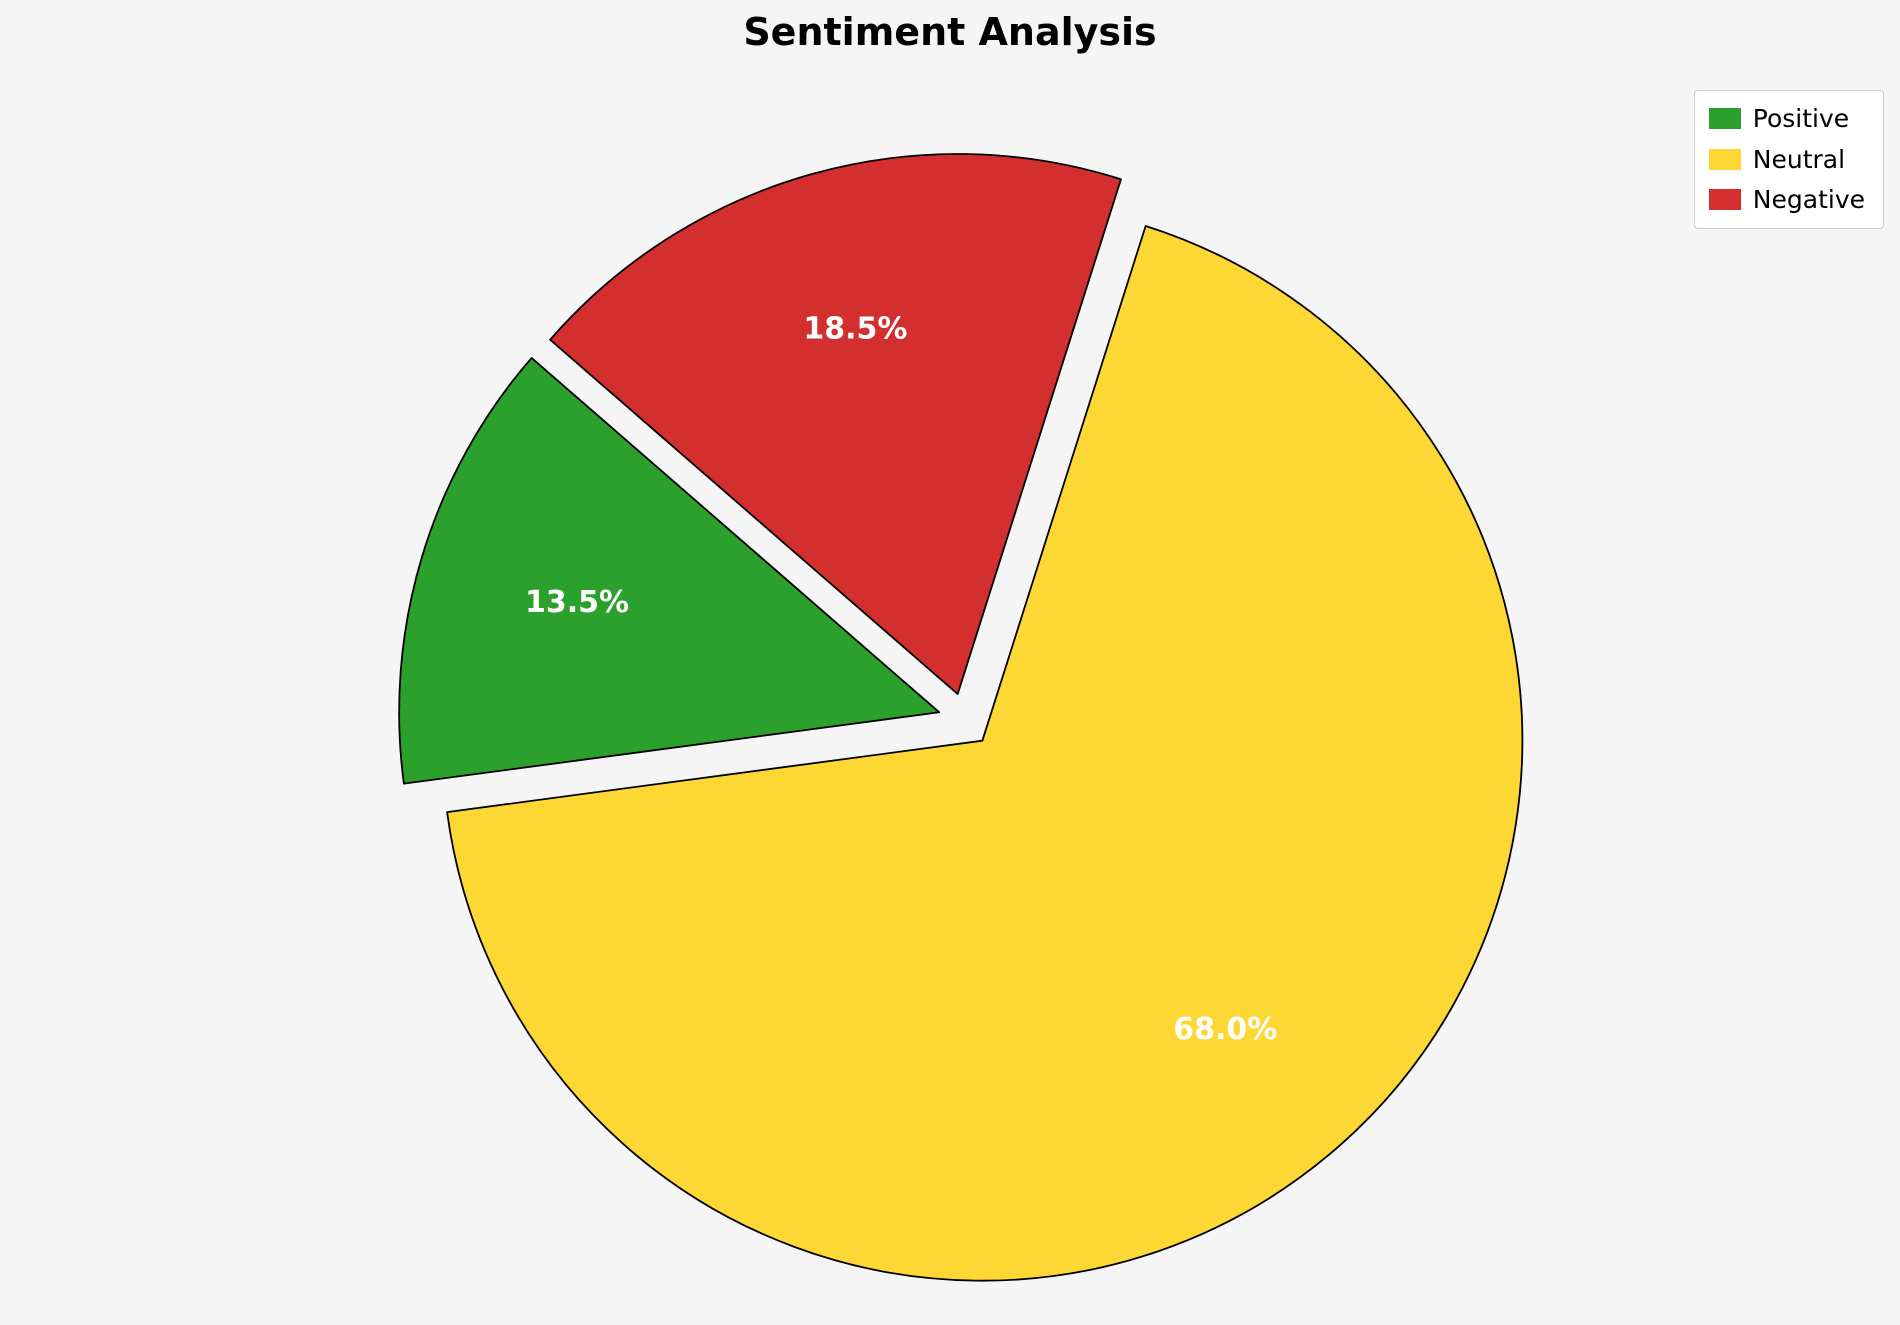  Describe the element at coordinates (950, 32) in the screenshot. I see `chart-title: Sentiment Analysis` at that location.